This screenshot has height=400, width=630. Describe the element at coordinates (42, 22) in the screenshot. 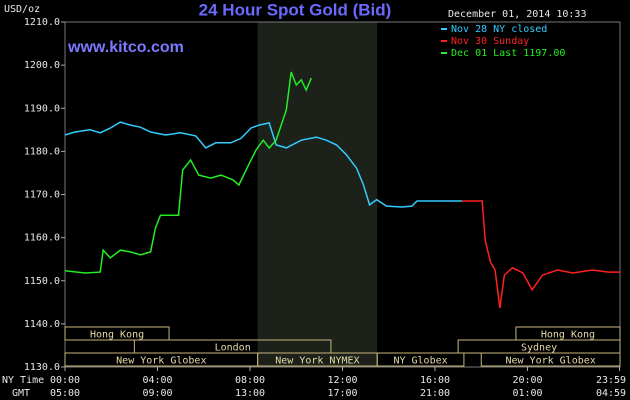

I see `y-tick-label: 1210.0` at that location.